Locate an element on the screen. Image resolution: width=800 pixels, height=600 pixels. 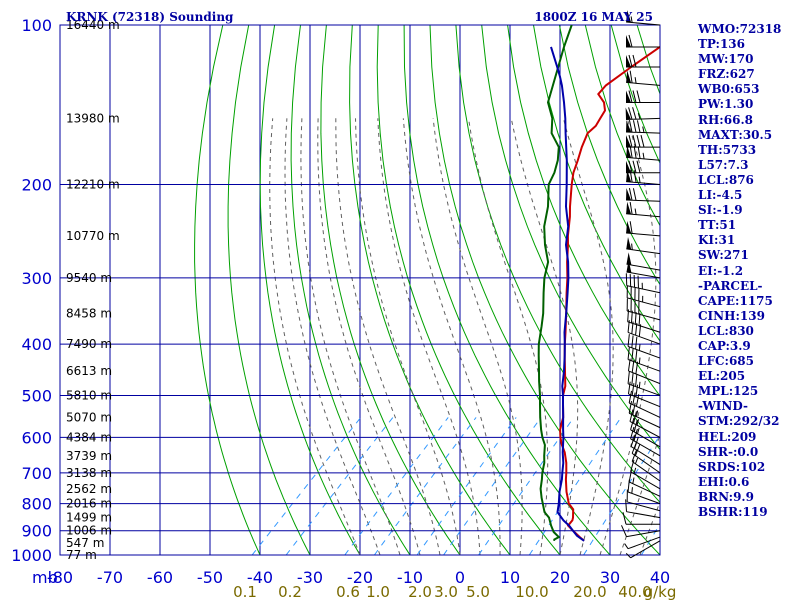
temperature-tick-label: 10 is located at coordinates (510, 577).